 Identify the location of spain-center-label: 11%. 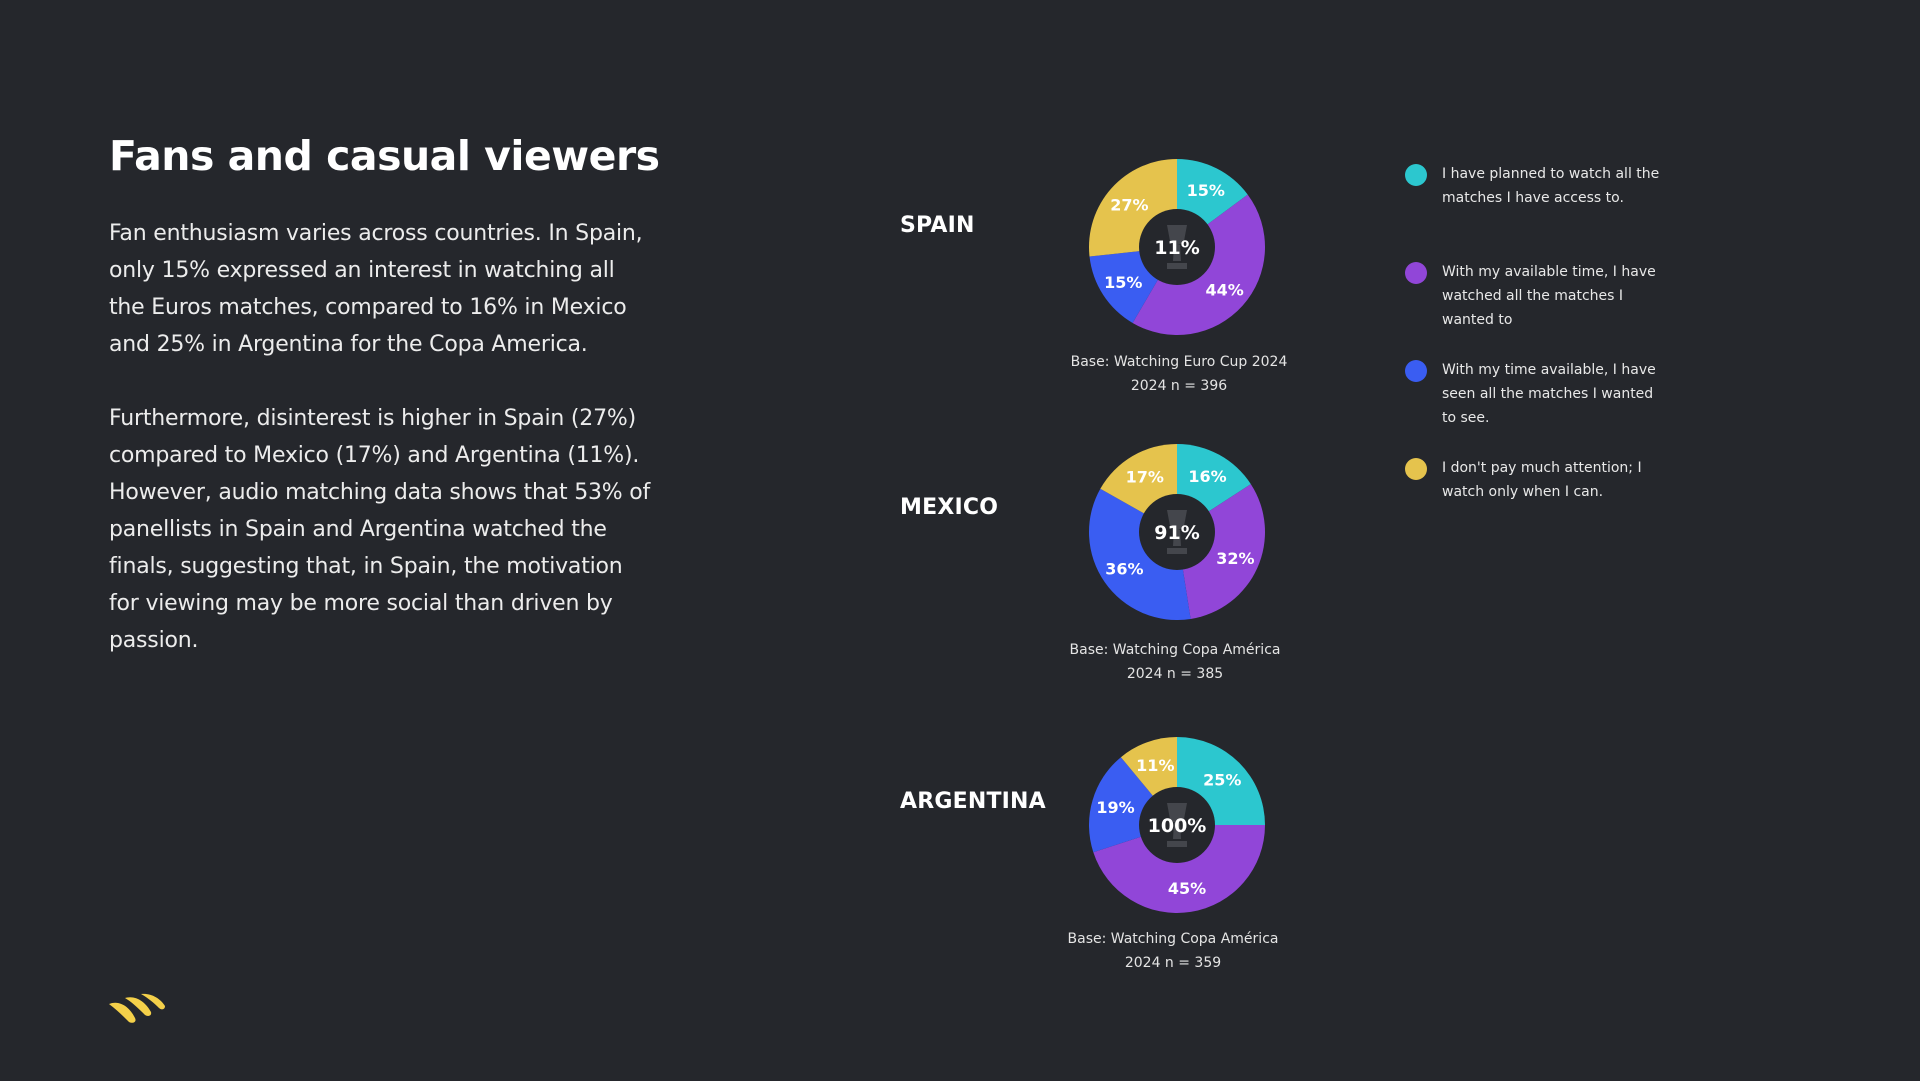
(1176, 248).